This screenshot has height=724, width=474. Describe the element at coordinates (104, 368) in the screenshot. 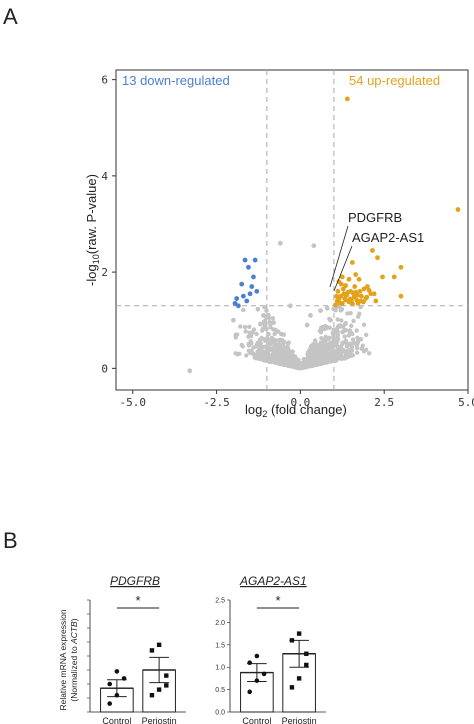

I see `y-tick-label: 0` at that location.